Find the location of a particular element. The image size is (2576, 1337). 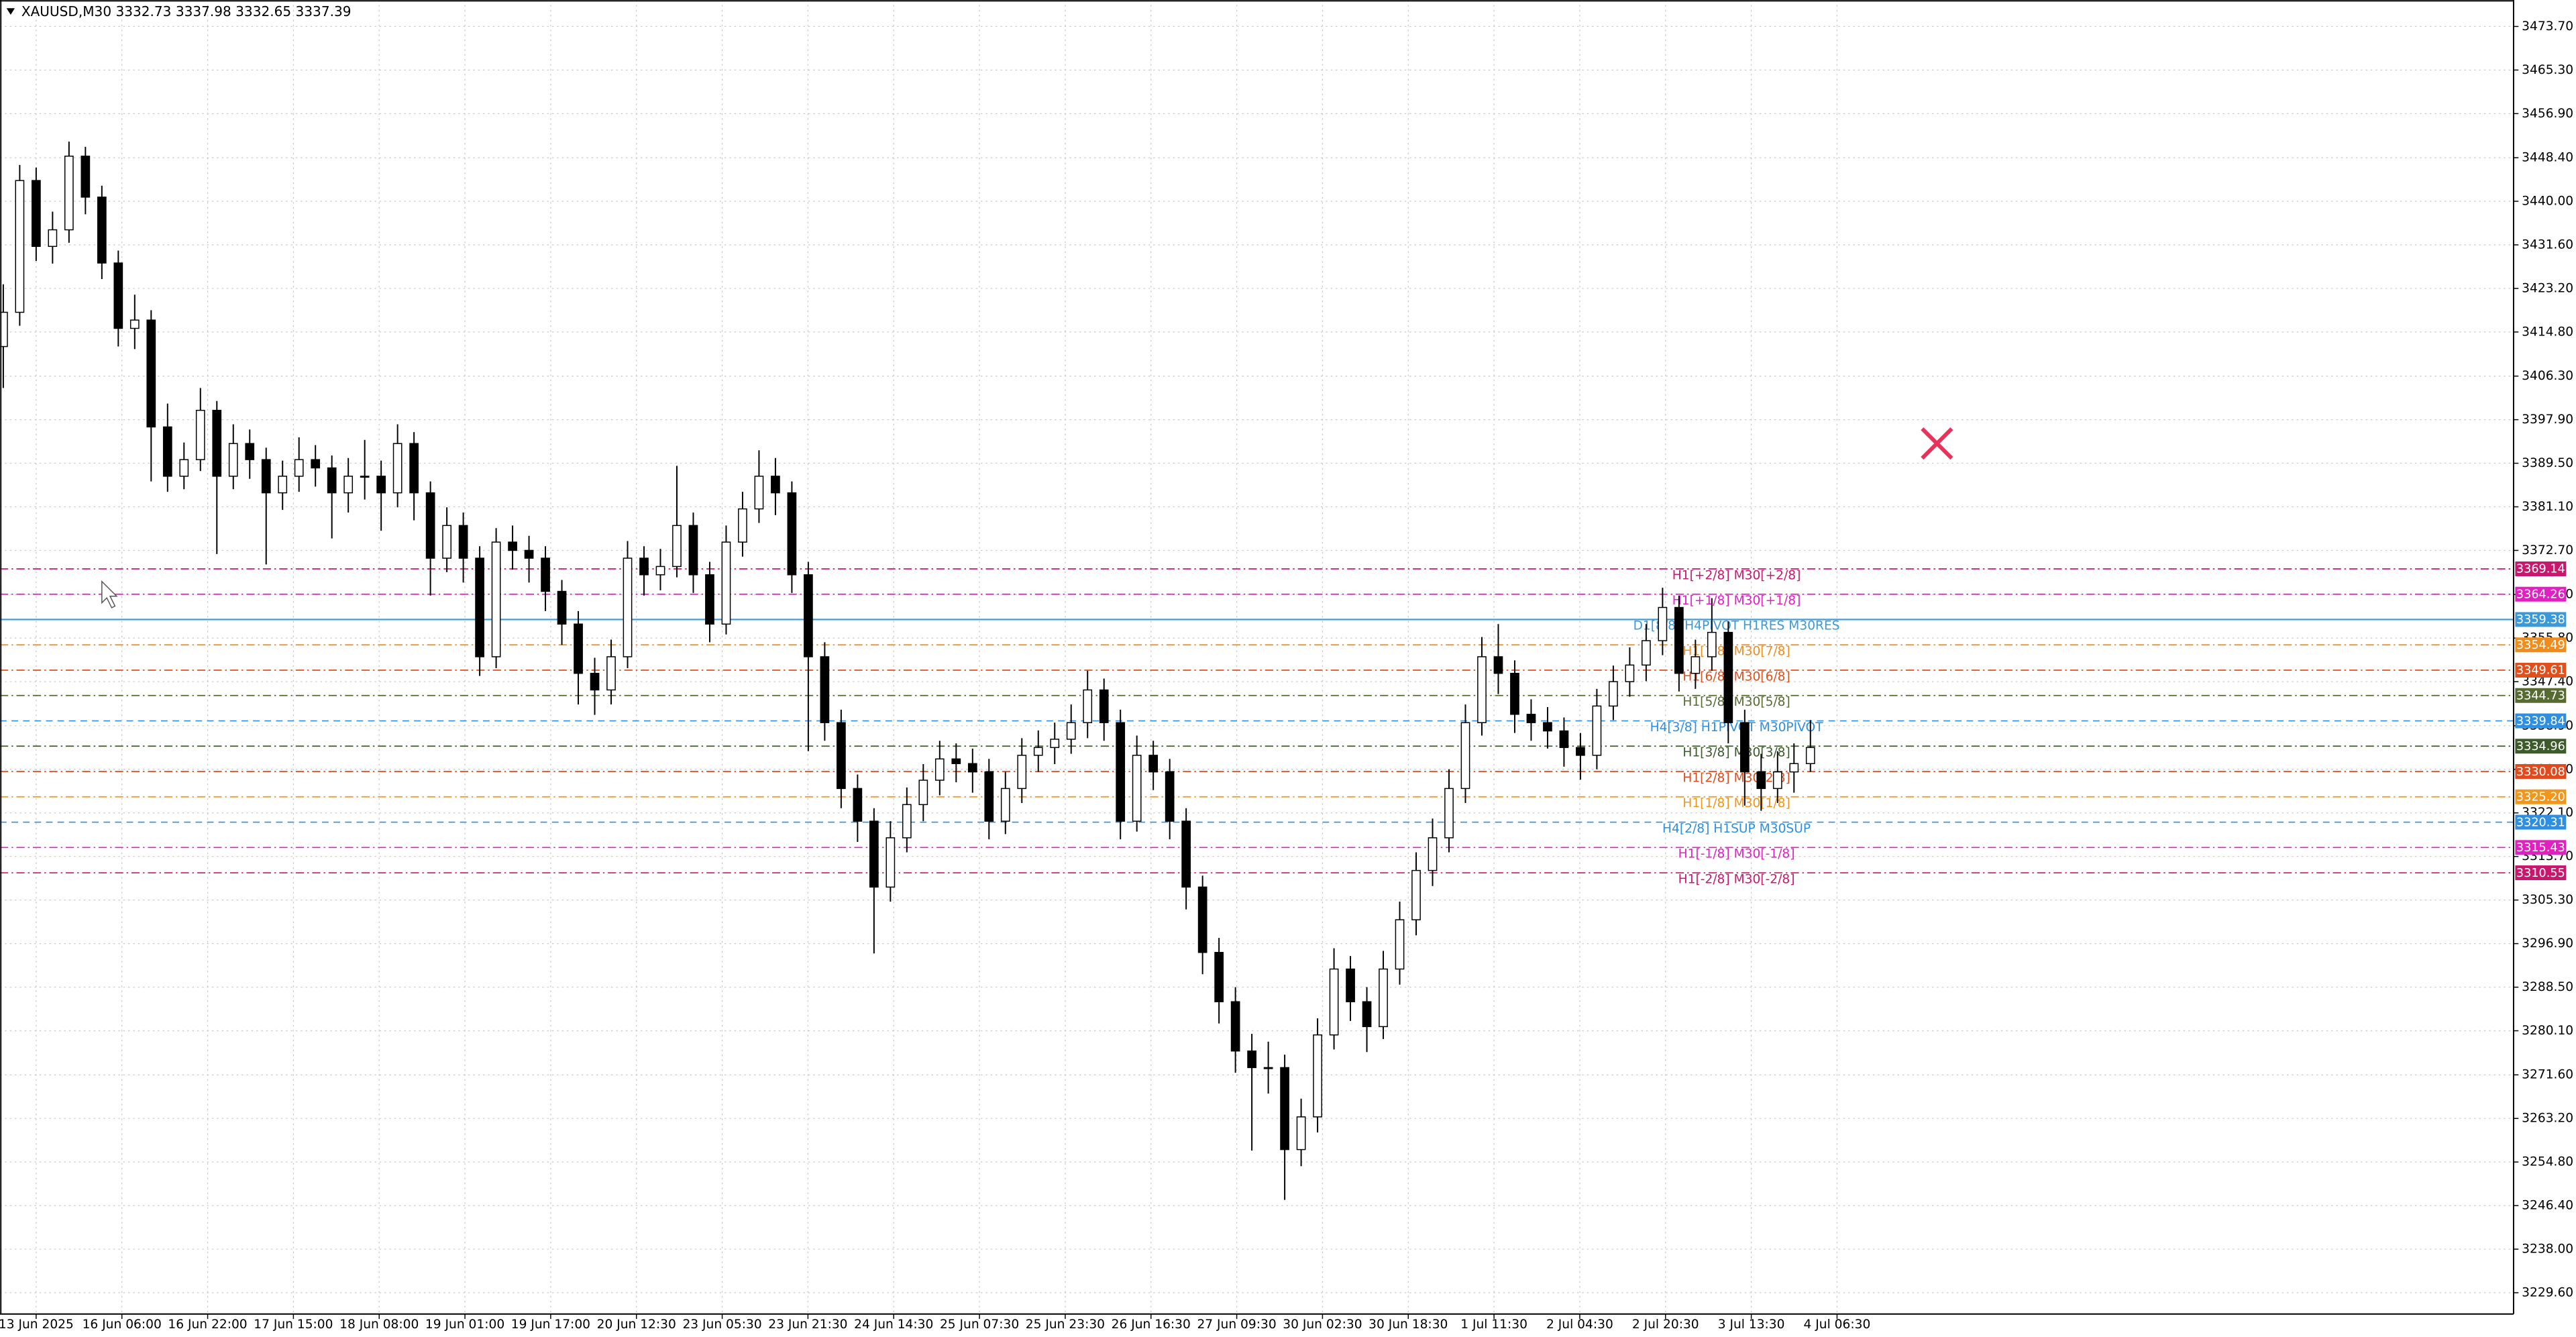

level-price-label: 3364.26 is located at coordinates (2540, 594).